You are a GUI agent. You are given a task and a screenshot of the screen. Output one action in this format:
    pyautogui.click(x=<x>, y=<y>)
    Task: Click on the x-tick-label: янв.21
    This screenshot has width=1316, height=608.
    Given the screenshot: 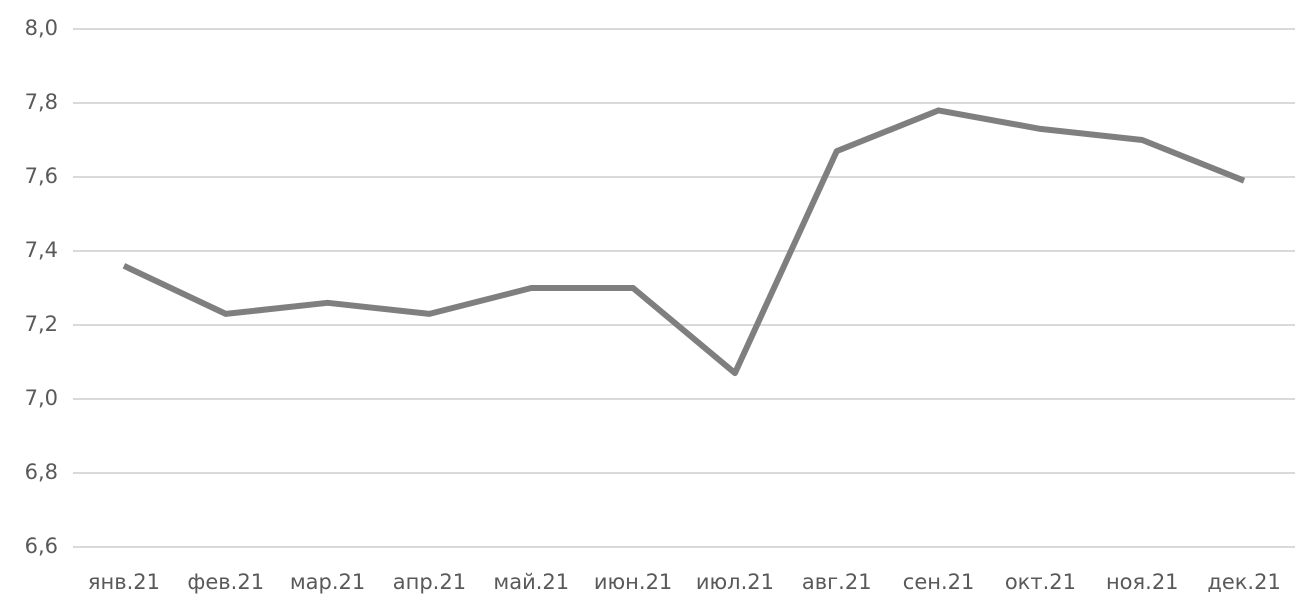 What is the action you would take?
    pyautogui.click(x=124, y=582)
    